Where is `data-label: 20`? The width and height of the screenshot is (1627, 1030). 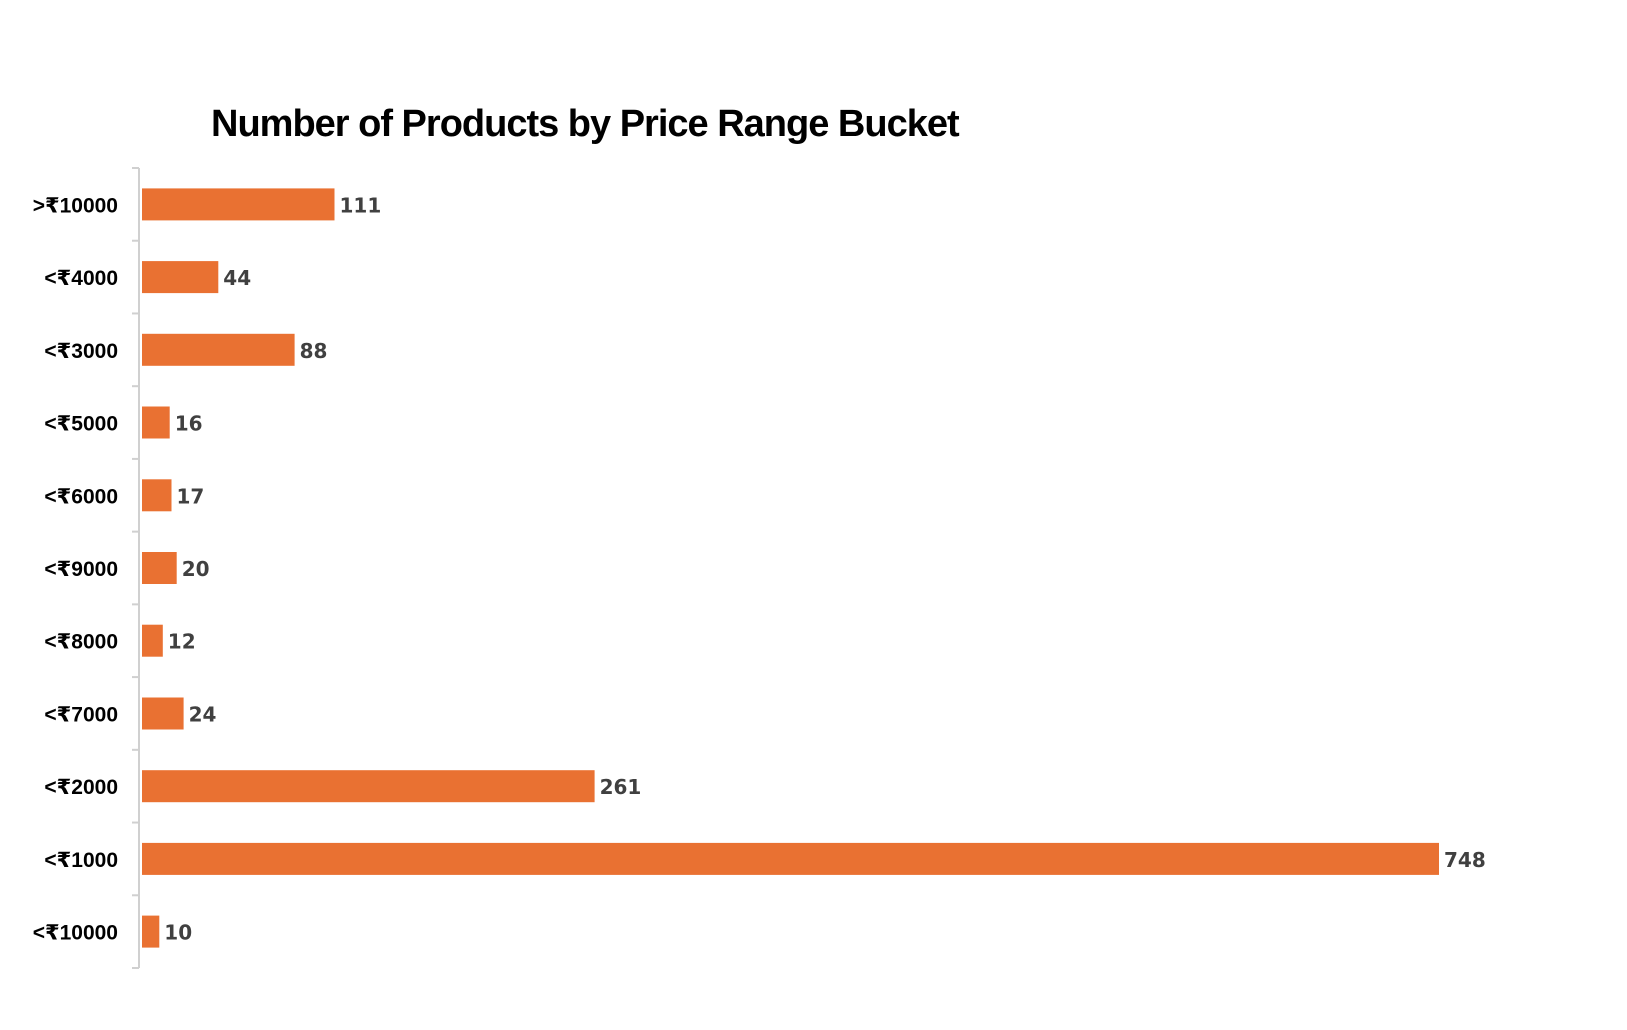 data-label: 20 is located at coordinates (196, 569).